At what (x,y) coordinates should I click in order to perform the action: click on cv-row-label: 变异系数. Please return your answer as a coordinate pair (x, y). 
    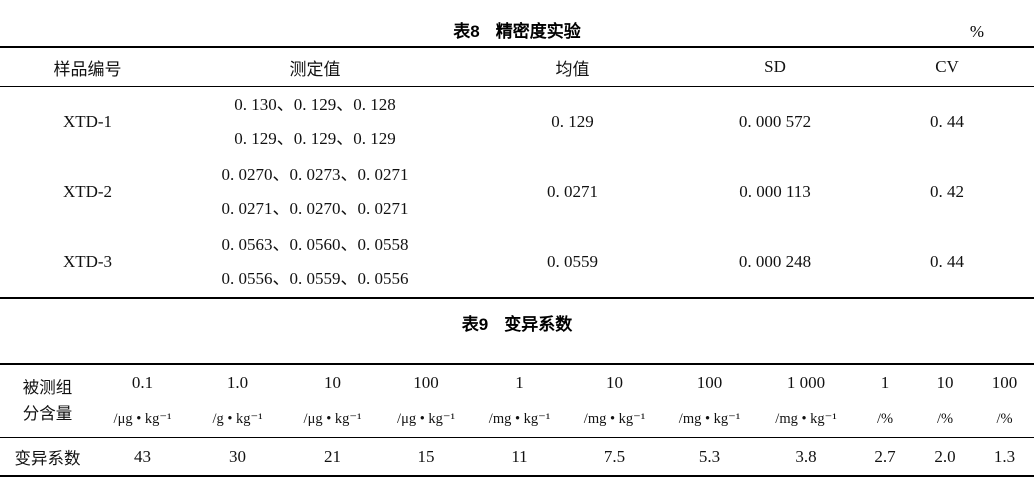
    Looking at the image, I should click on (47, 458).